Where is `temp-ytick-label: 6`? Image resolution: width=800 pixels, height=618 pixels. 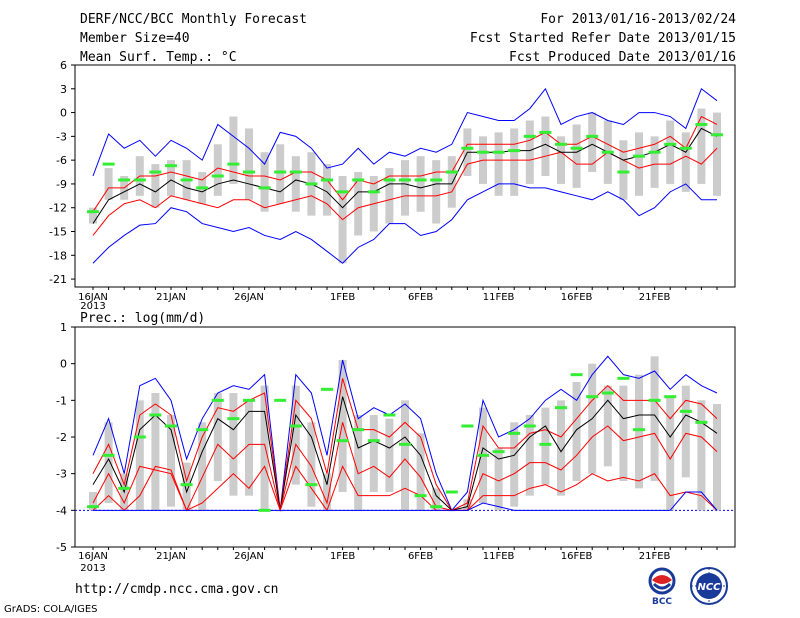 temp-ytick-label: 6 is located at coordinates (63, 65).